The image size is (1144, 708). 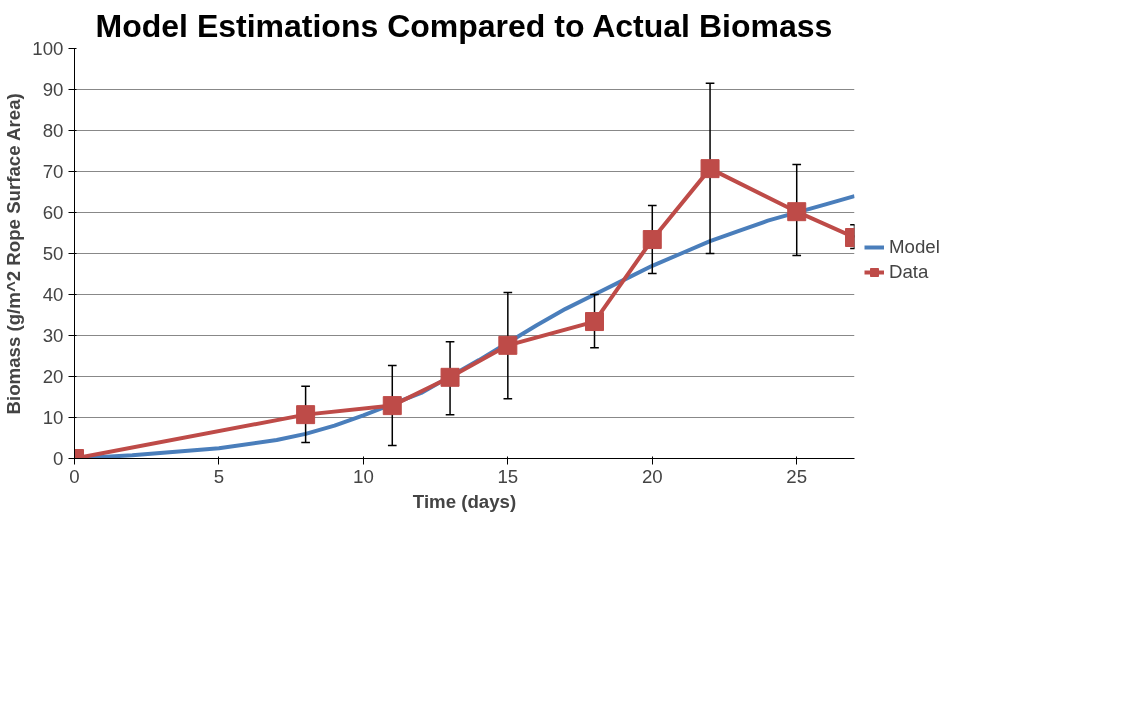 I want to click on legend-label: Model, so click(x=914, y=247).